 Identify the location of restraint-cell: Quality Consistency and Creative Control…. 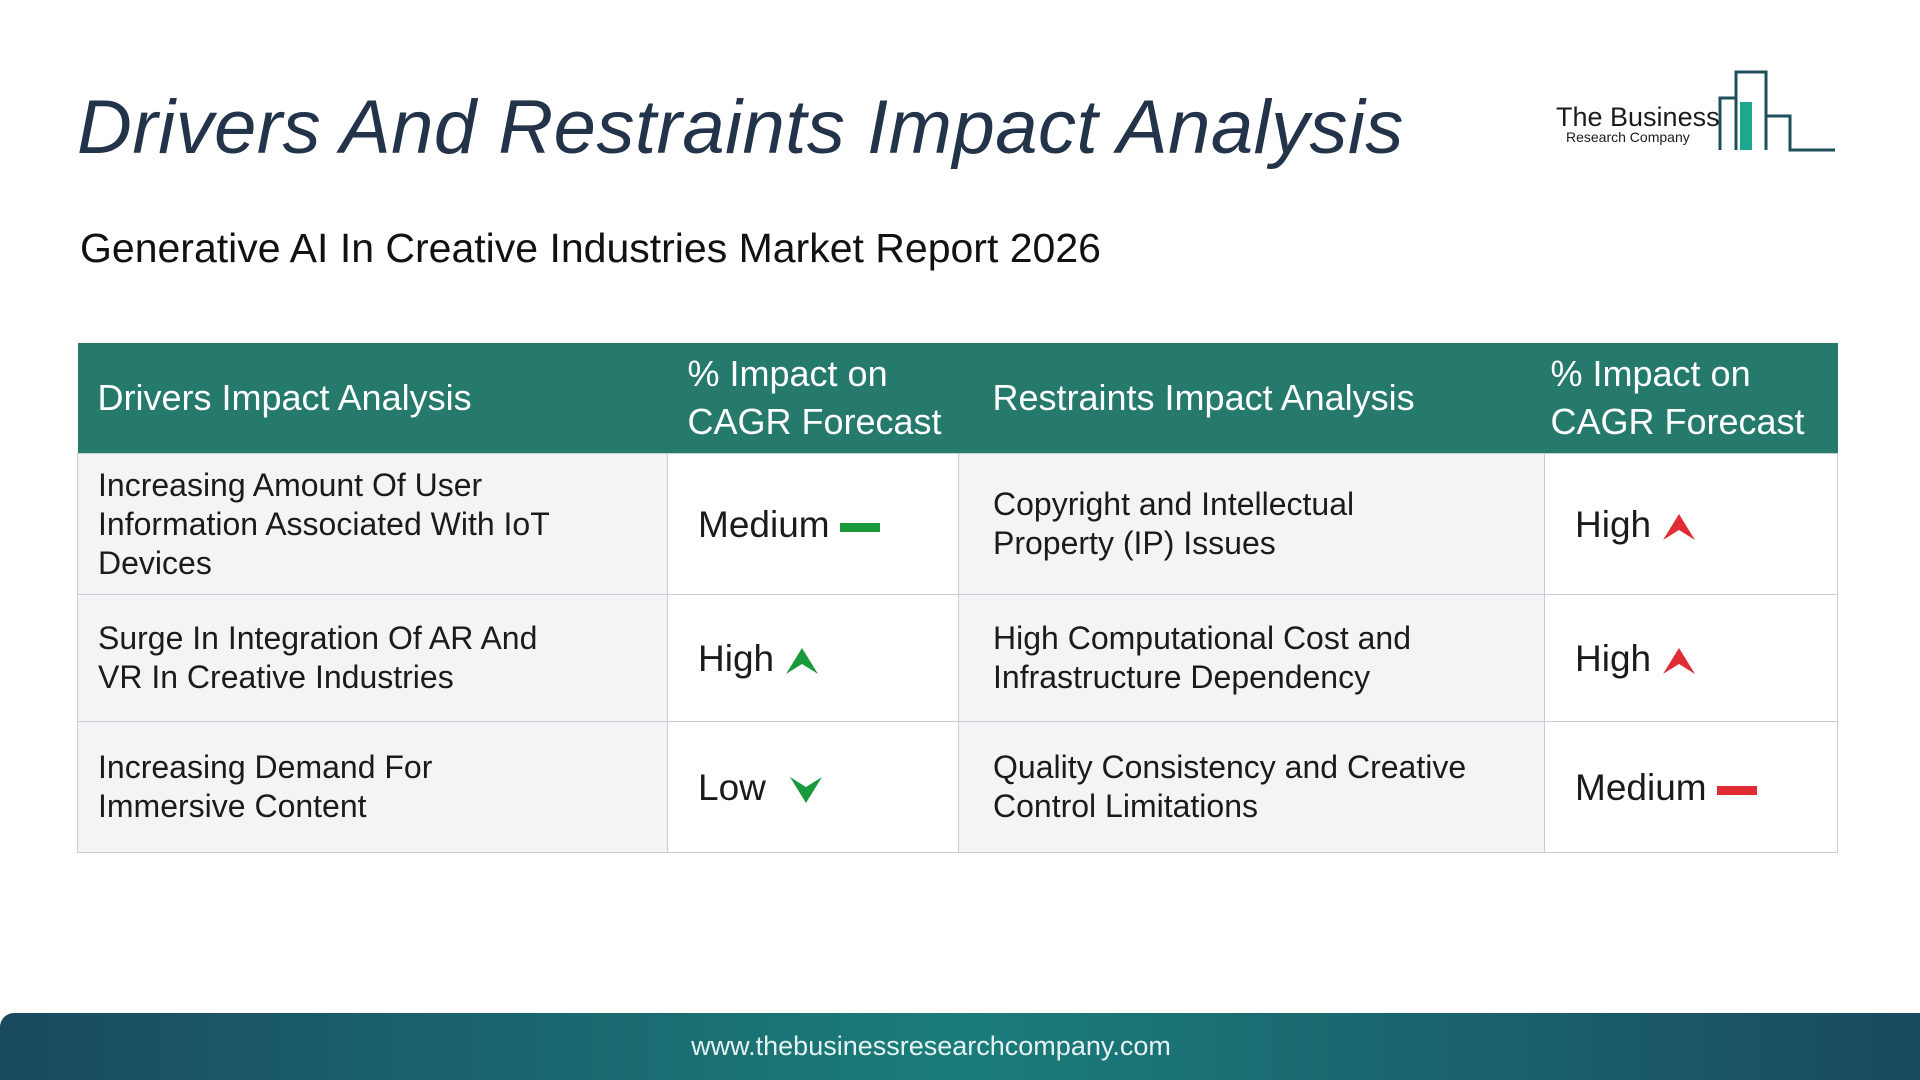
(1251, 787).